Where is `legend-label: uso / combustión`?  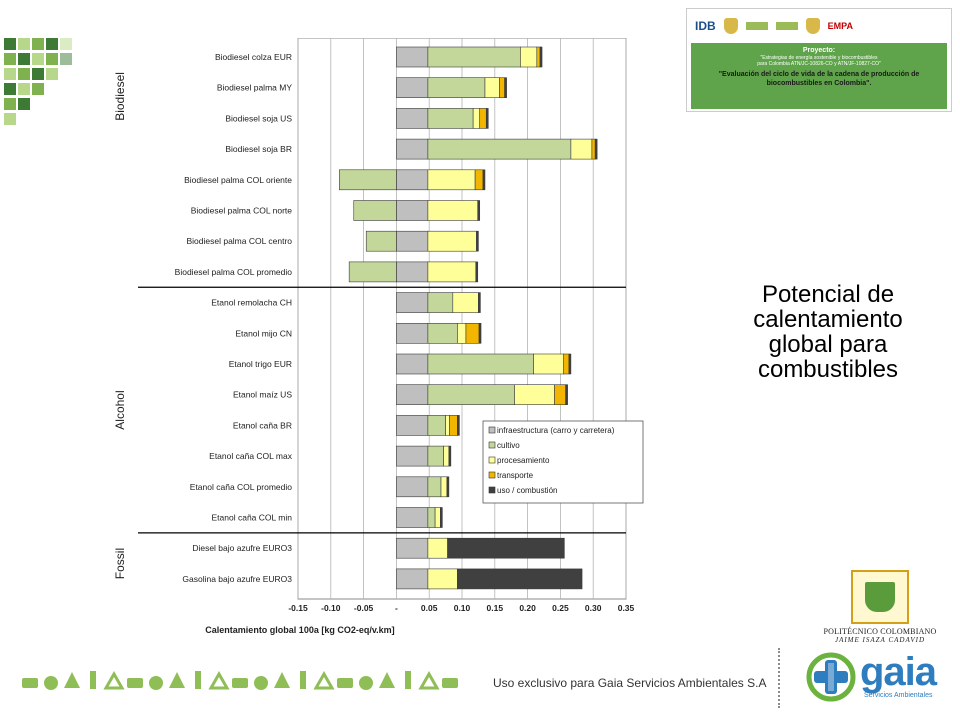 legend-label: uso / combustión is located at coordinates (527, 490).